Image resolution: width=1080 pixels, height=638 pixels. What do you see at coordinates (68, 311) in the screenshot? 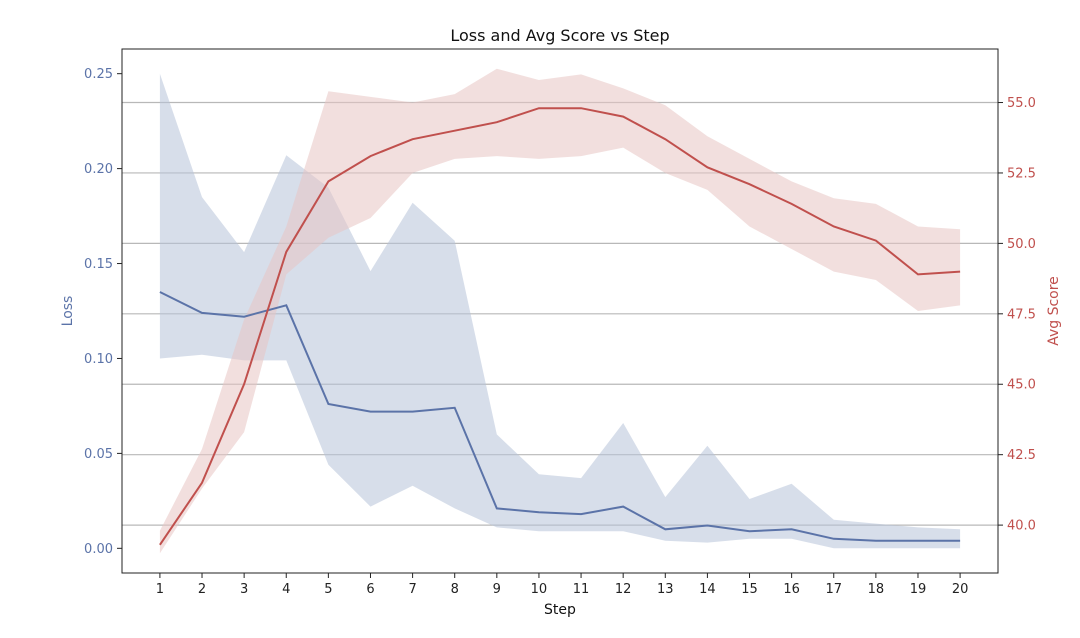
I see `left-y-axis-label: Loss` at bounding box center [68, 311].